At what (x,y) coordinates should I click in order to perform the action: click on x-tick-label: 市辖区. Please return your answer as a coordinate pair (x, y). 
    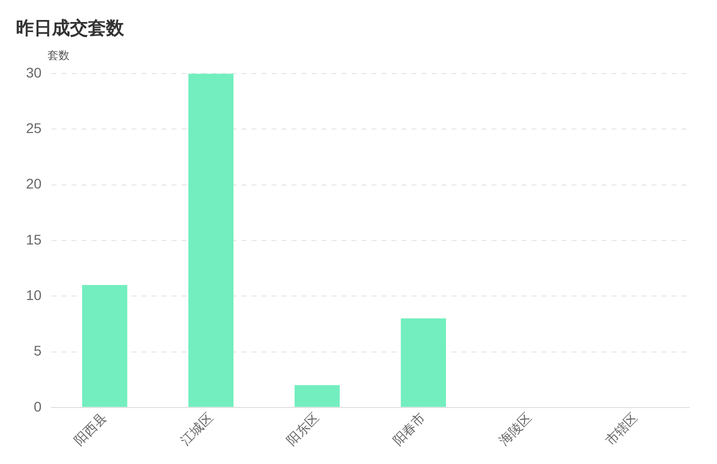
    Looking at the image, I should click on (621, 429).